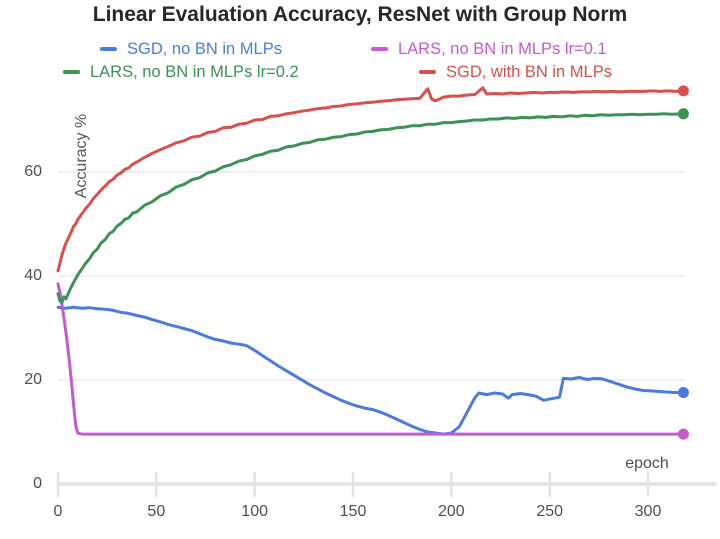 This screenshot has width=720, height=539. Describe the element at coordinates (204, 48) in the screenshot. I see `legend-label: SGD, no BN in MLPs` at that location.